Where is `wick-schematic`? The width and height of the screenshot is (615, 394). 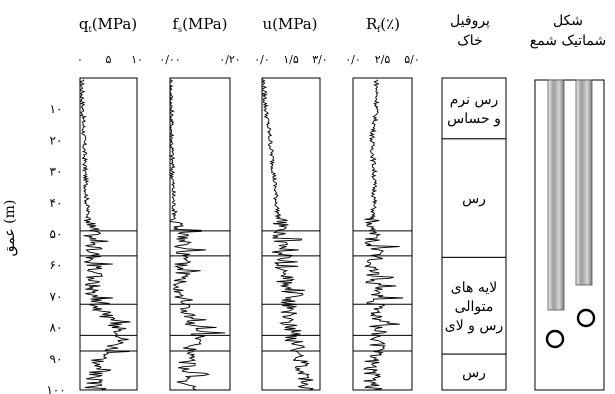 wick-schematic is located at coordinates (569, 235).